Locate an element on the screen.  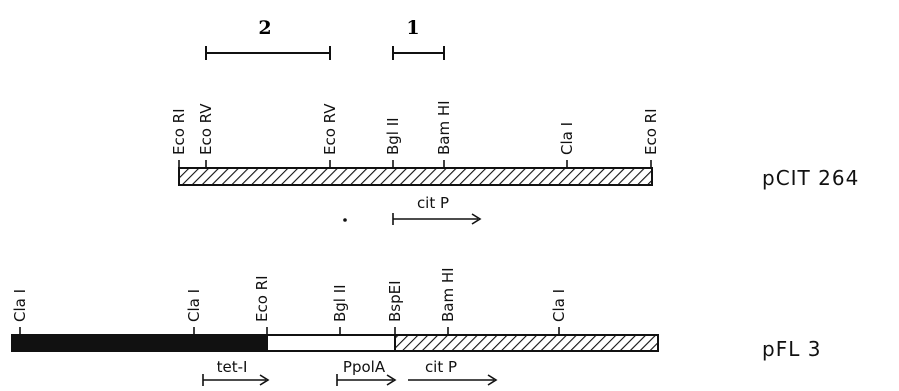
pfl3-teti-arrow: tet-I is located at coordinates (236, 372).